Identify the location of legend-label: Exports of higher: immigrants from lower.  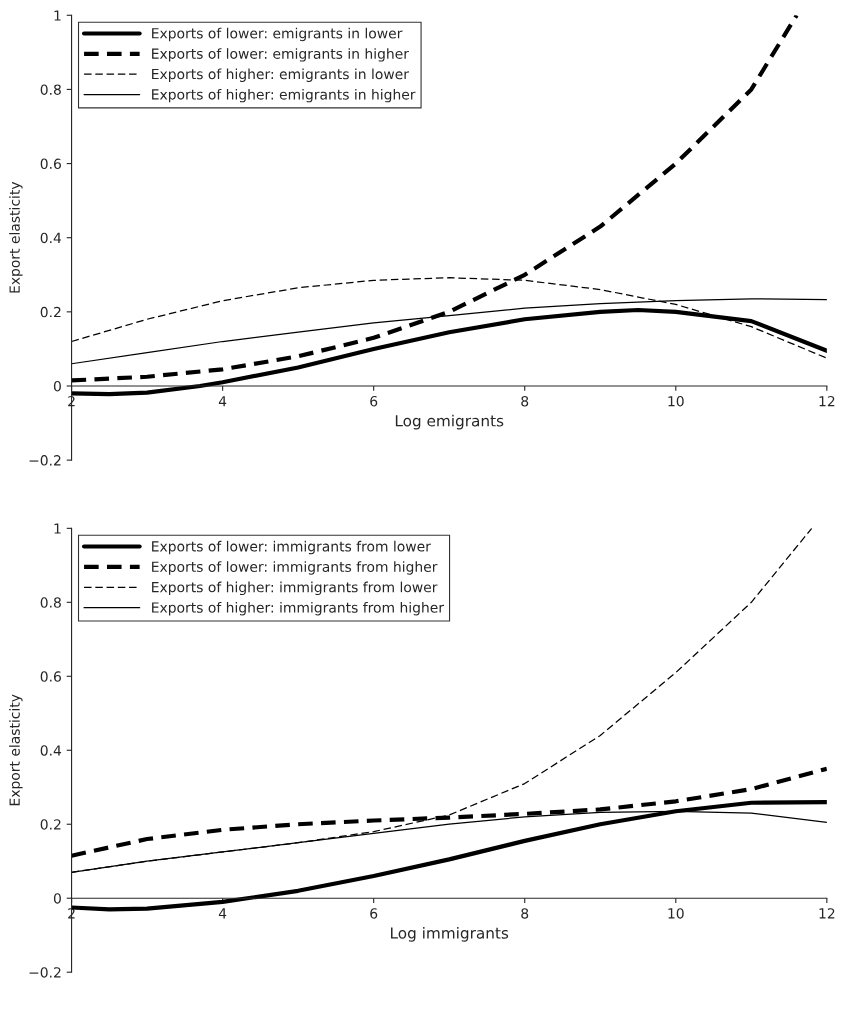
(295, 588).